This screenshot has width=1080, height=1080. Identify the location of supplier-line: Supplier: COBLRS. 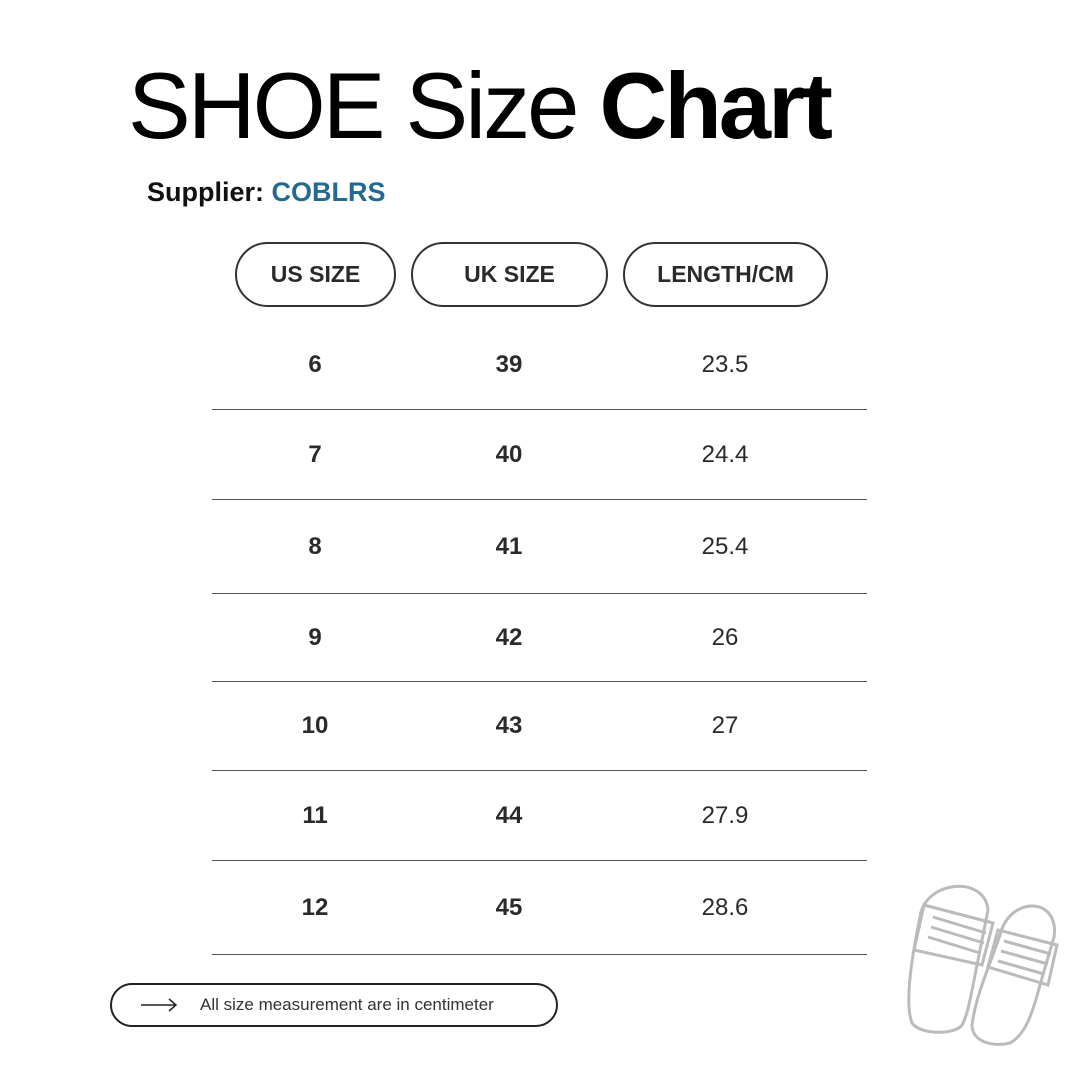
(266, 192).